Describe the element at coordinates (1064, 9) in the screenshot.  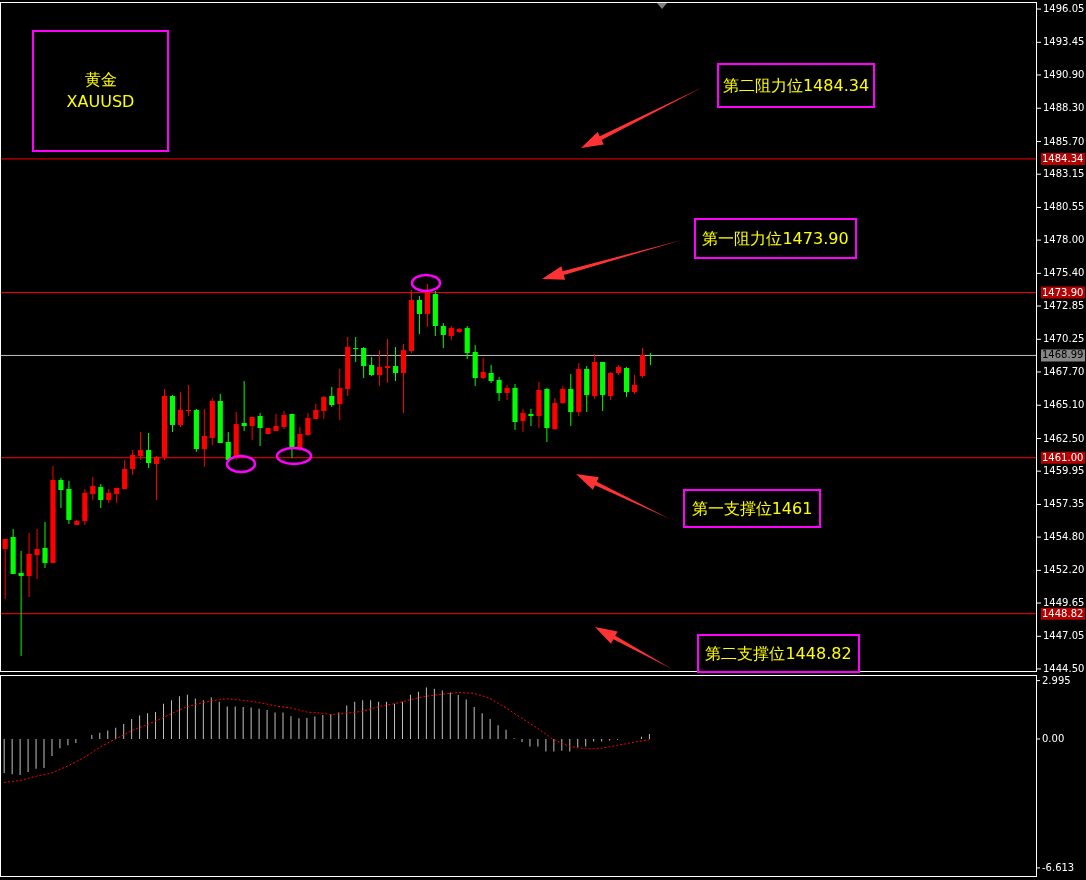
I see `y-tick-label: 1496.05` at that location.